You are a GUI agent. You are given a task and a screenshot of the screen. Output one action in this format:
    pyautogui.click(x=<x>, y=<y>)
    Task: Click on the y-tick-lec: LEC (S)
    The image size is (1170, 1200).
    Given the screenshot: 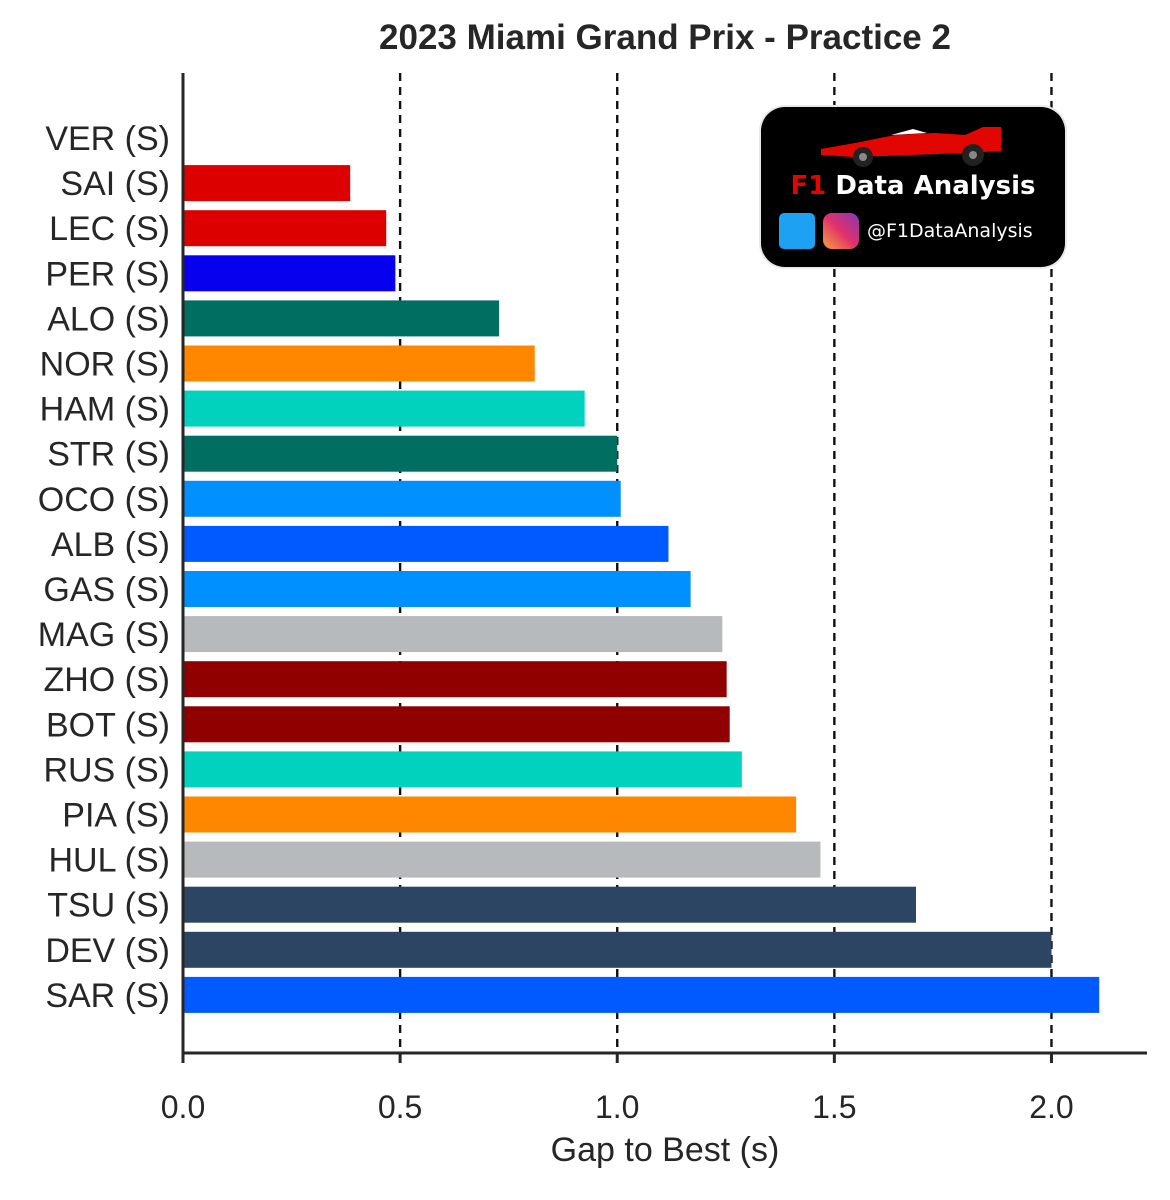 What is the action you would take?
    pyautogui.click(x=109, y=229)
    